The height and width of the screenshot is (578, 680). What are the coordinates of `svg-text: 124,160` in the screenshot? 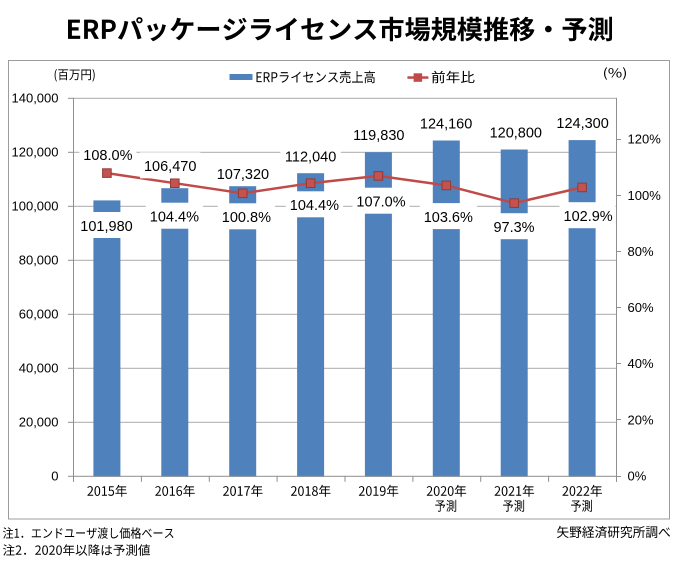 It's located at (446, 125).